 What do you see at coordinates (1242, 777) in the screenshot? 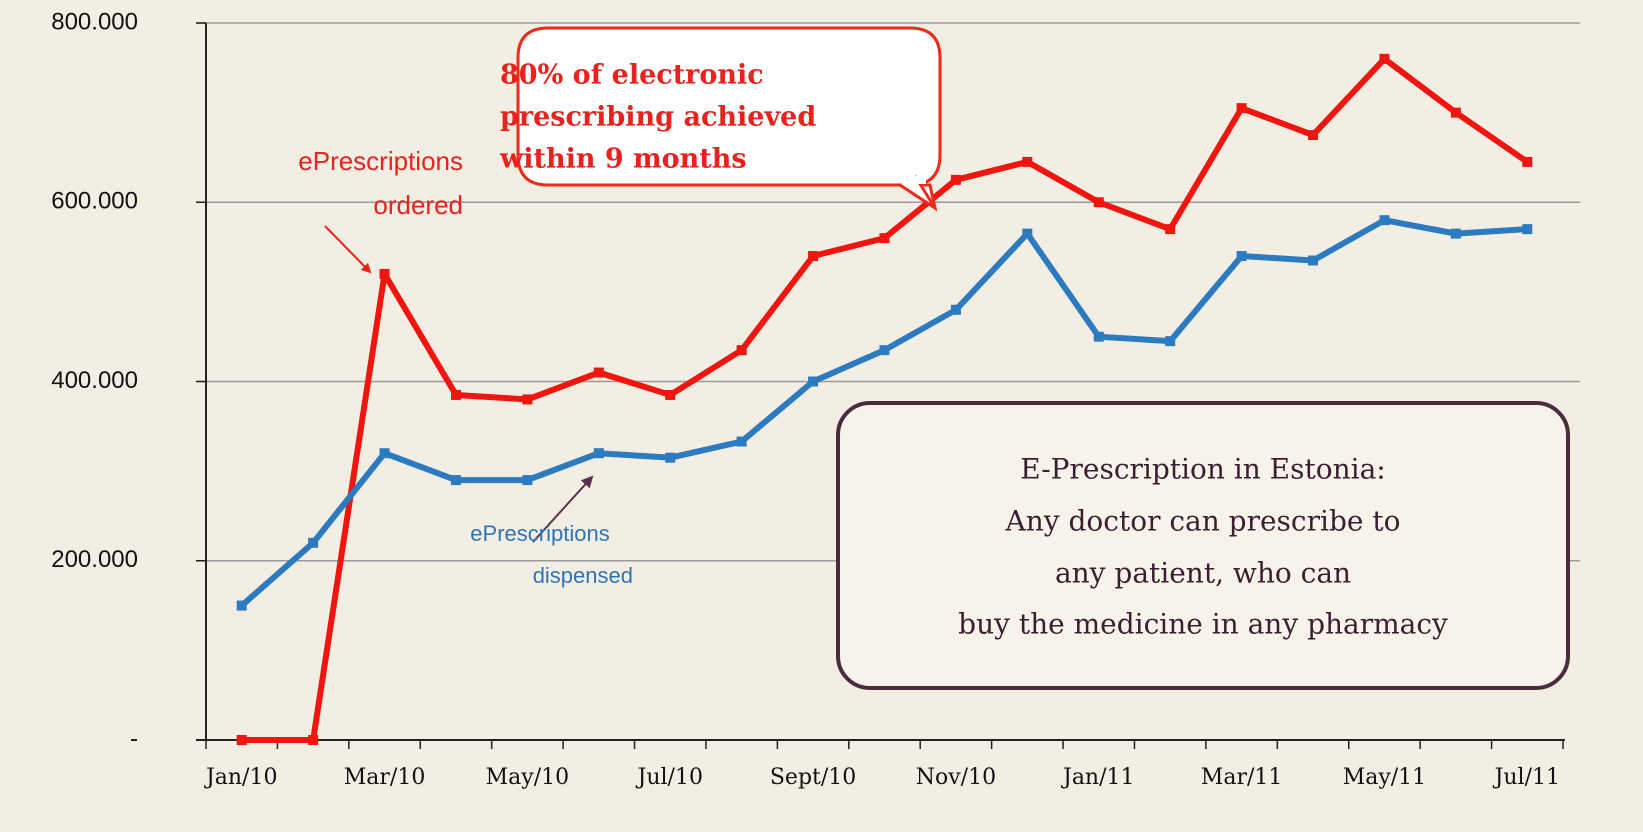
I see `x-tick-label: Mar/11` at bounding box center [1242, 777].